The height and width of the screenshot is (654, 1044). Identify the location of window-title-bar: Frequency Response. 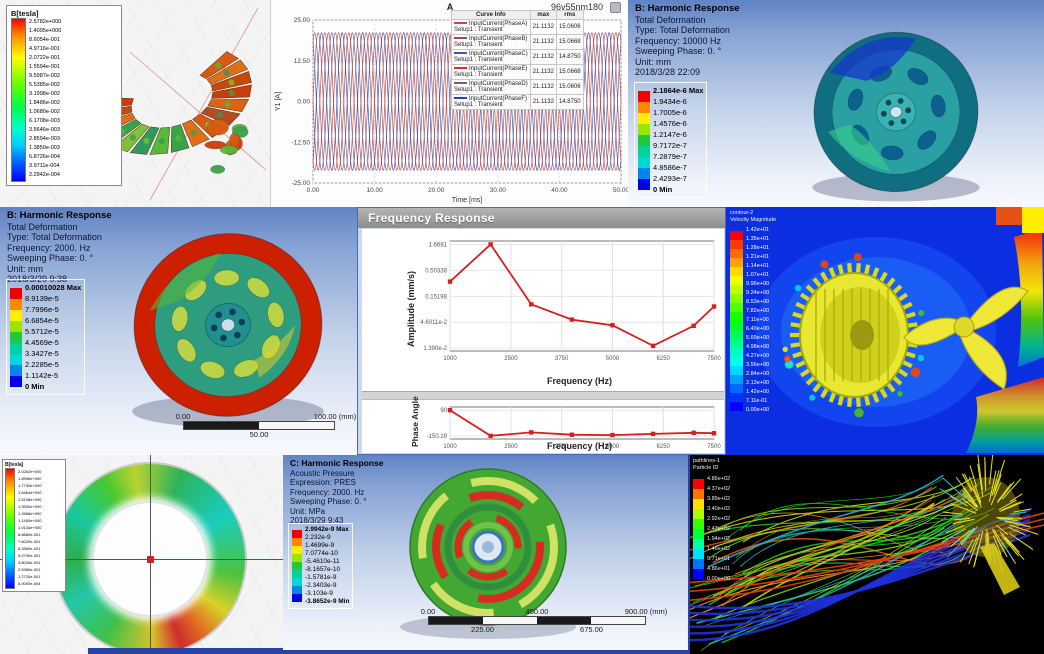
(541, 218).